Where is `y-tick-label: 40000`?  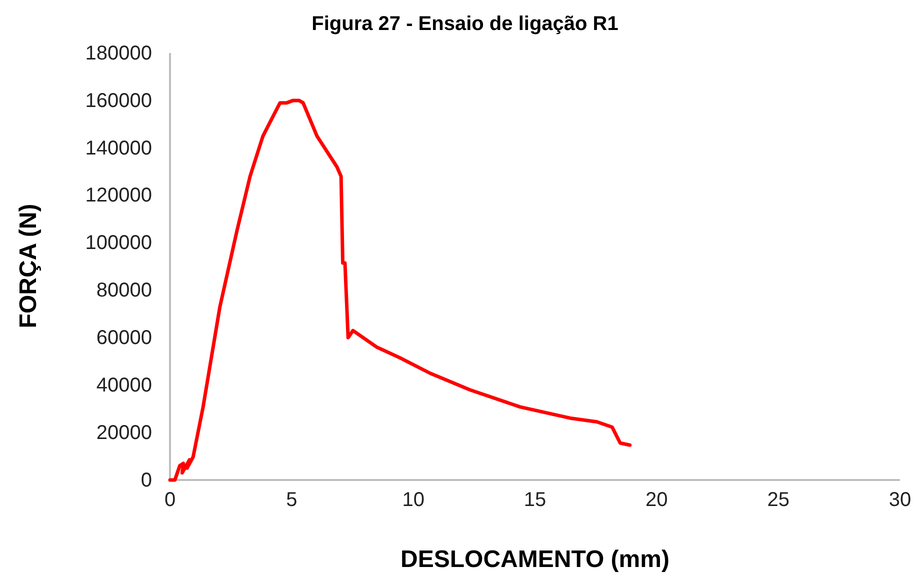
y-tick-label: 40000 is located at coordinates (124, 385).